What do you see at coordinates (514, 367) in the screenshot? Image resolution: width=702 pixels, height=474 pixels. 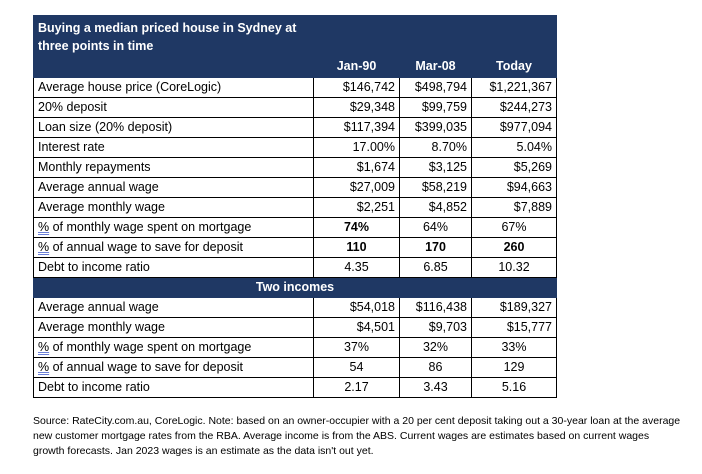 I see `cell: 129` at bounding box center [514, 367].